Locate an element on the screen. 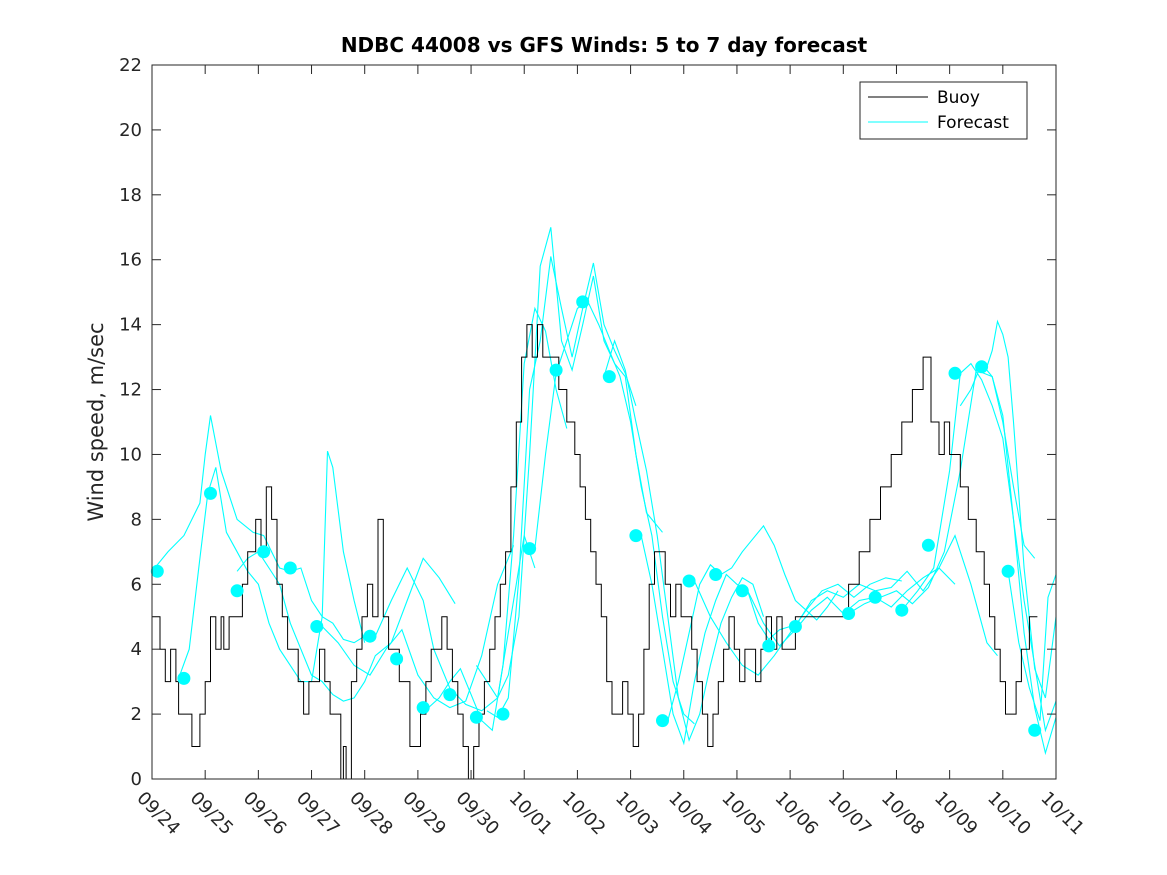 The image size is (1167, 875). y-tick-label: 18 is located at coordinates (130, 195).